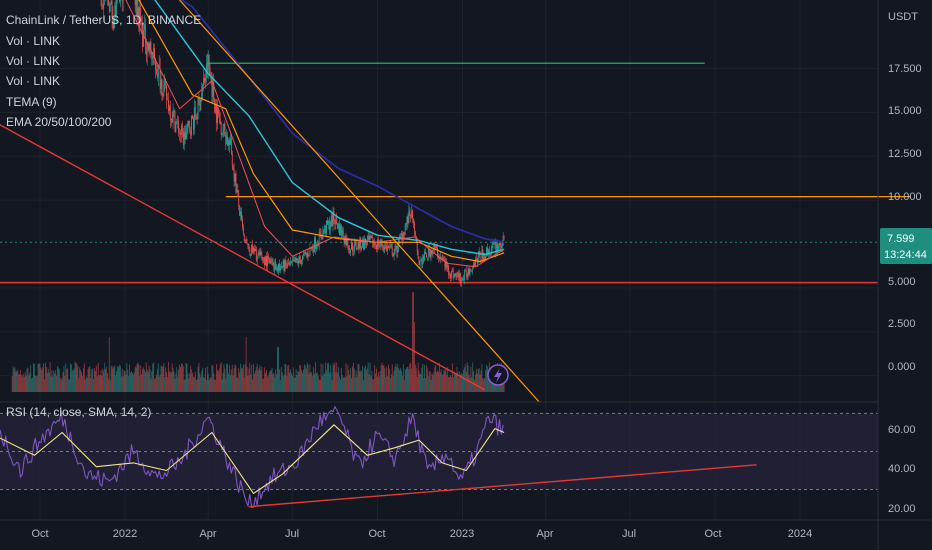 The height and width of the screenshot is (550, 932). I want to click on symbol-title: ChainLink / TetherUS, 1D, BINANCE, so click(103, 20).